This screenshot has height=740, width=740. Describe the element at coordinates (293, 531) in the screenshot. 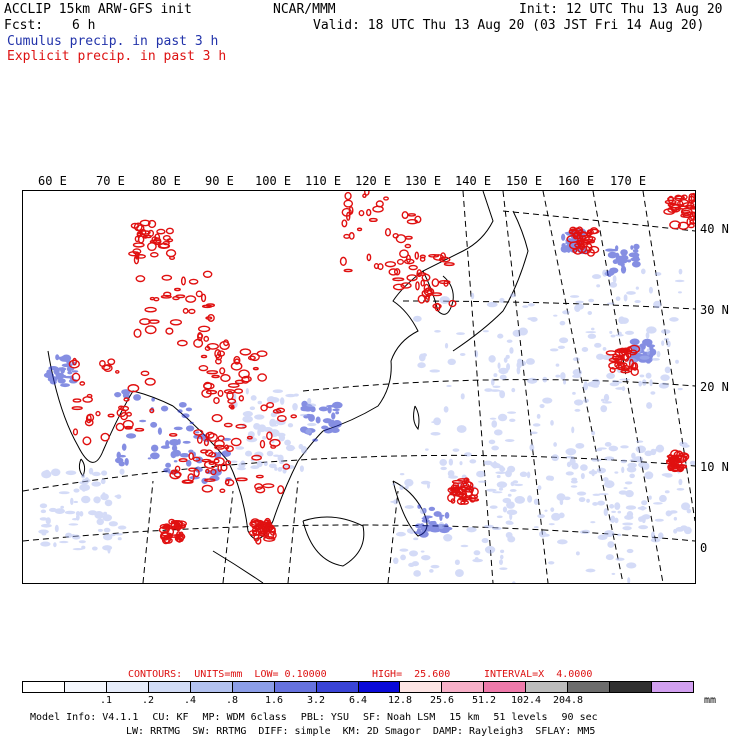

I see `meridian-line` at that location.